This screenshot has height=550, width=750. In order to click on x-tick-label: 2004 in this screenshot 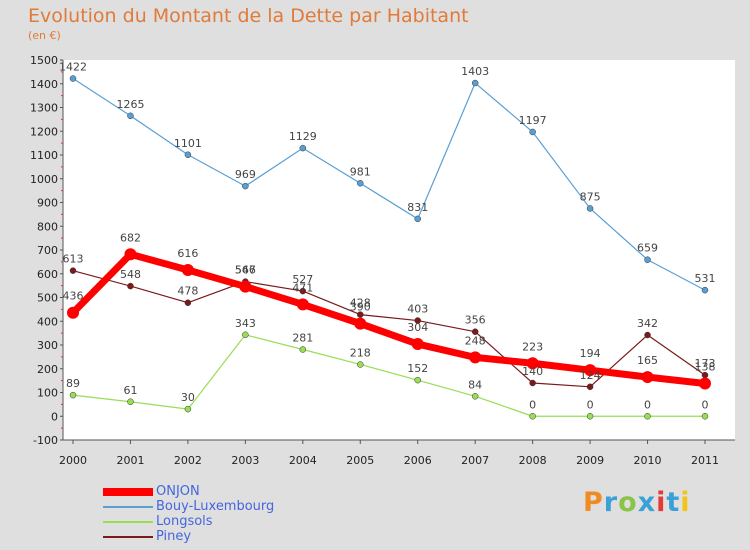, I will do `click(303, 460)`.